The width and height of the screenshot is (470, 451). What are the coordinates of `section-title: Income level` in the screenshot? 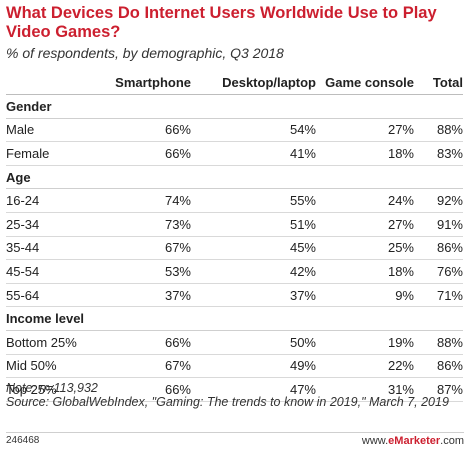 It's located at (234, 318).